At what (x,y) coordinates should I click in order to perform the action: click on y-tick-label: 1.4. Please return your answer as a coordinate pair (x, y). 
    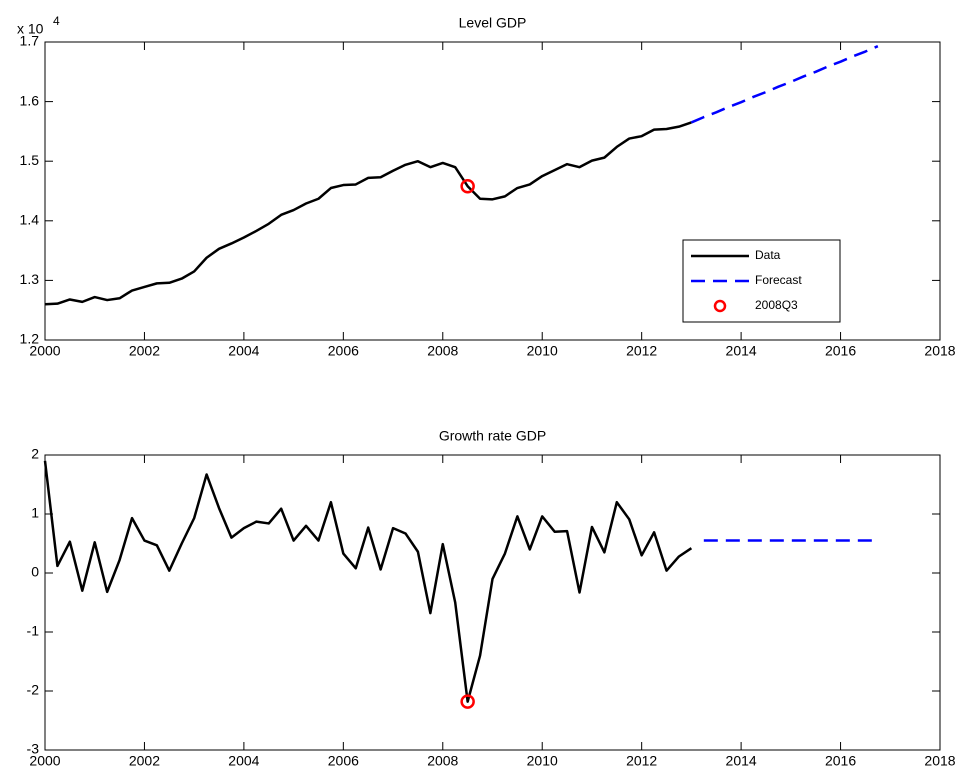
    Looking at the image, I should click on (30, 220).